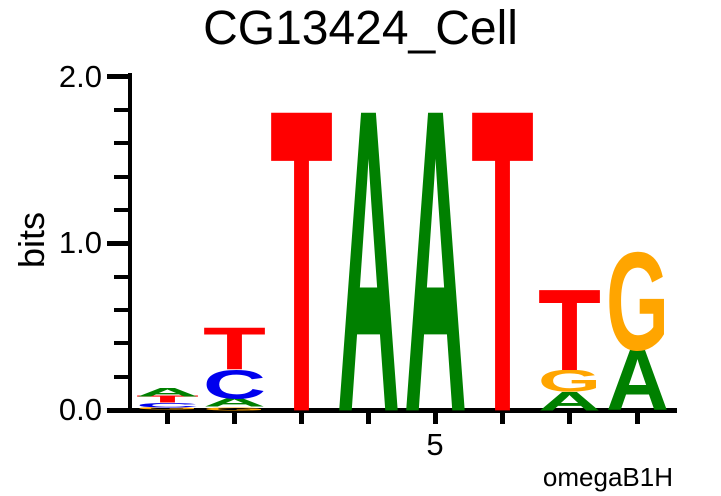  I want to click on y-axis-tick-label: 0.0, so click(80, 409).